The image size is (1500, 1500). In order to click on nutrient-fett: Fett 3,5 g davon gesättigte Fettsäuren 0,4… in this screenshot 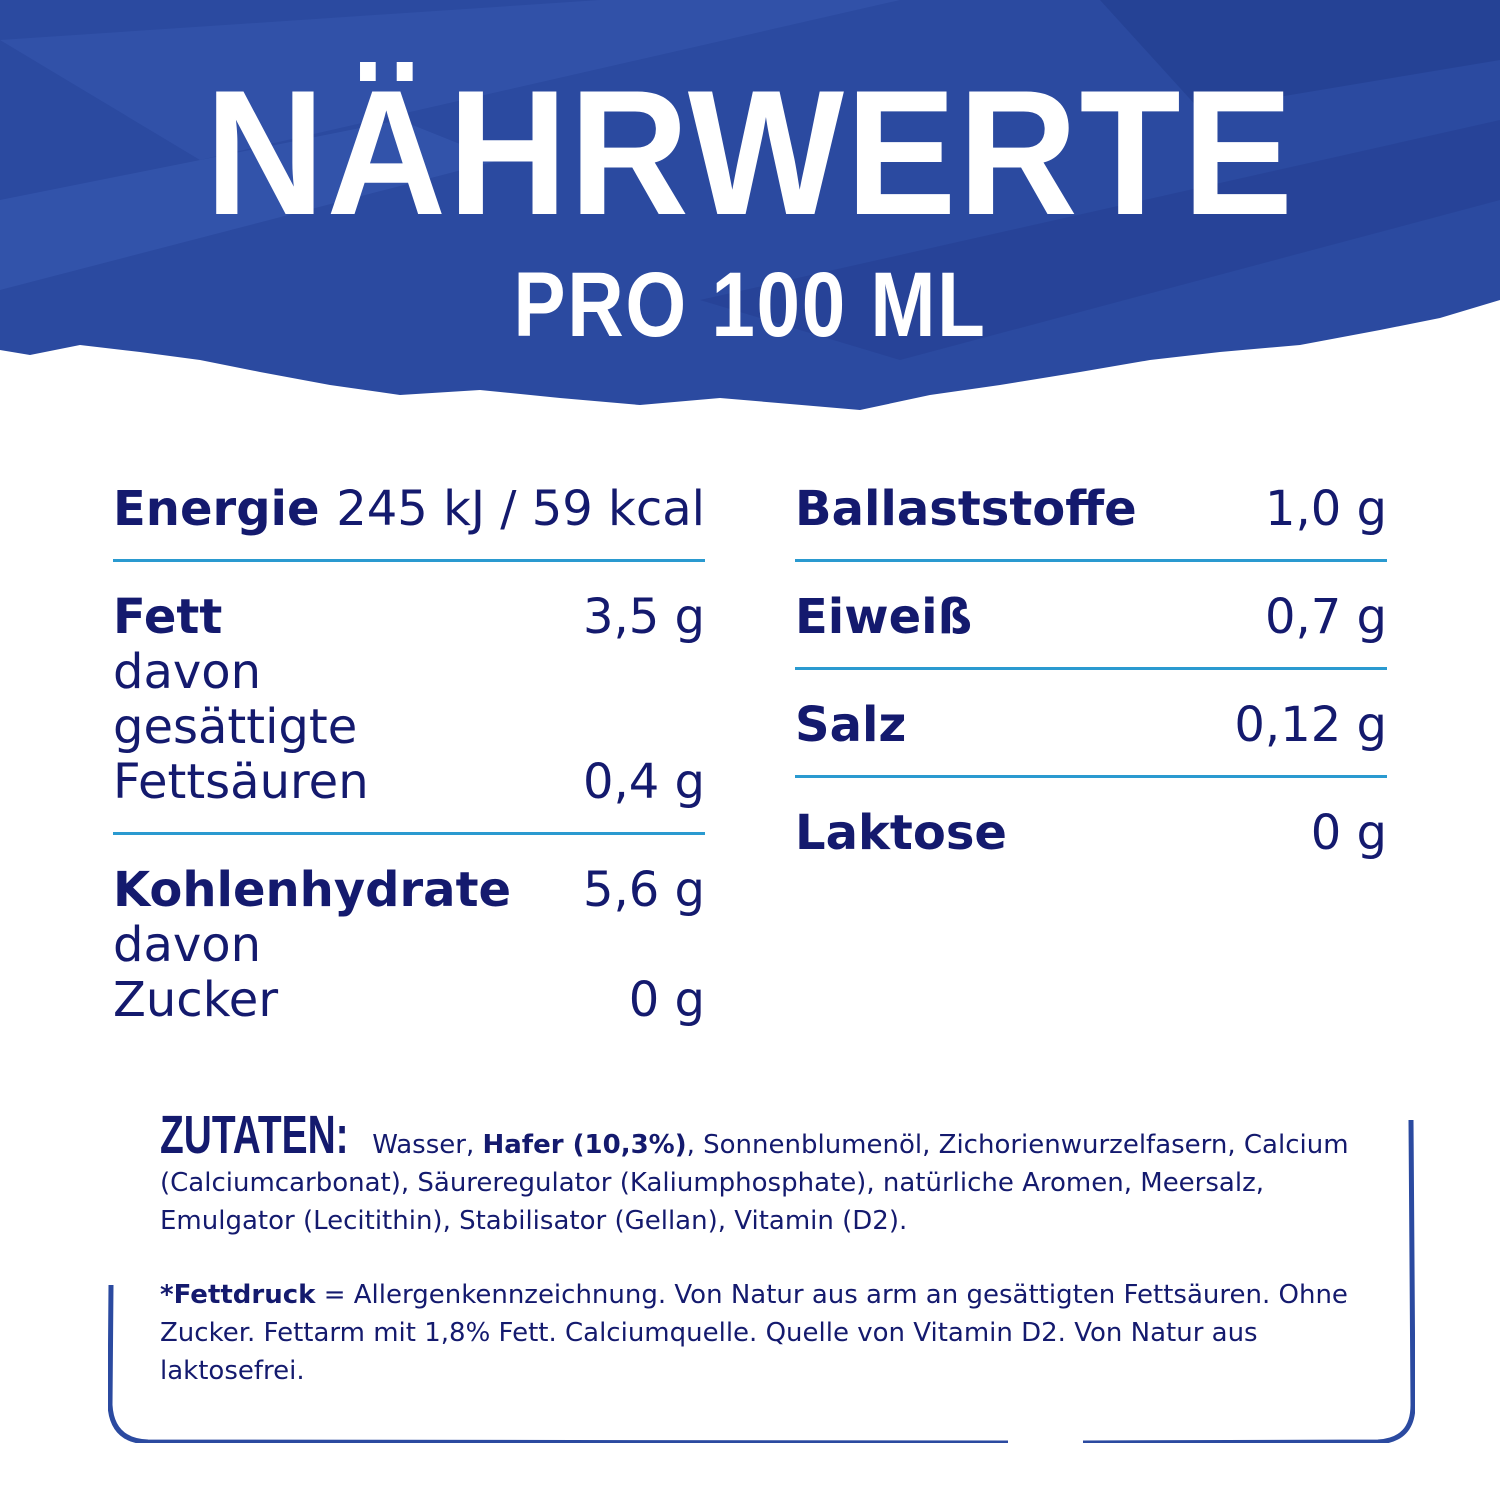, I will do `click(409, 710)`.